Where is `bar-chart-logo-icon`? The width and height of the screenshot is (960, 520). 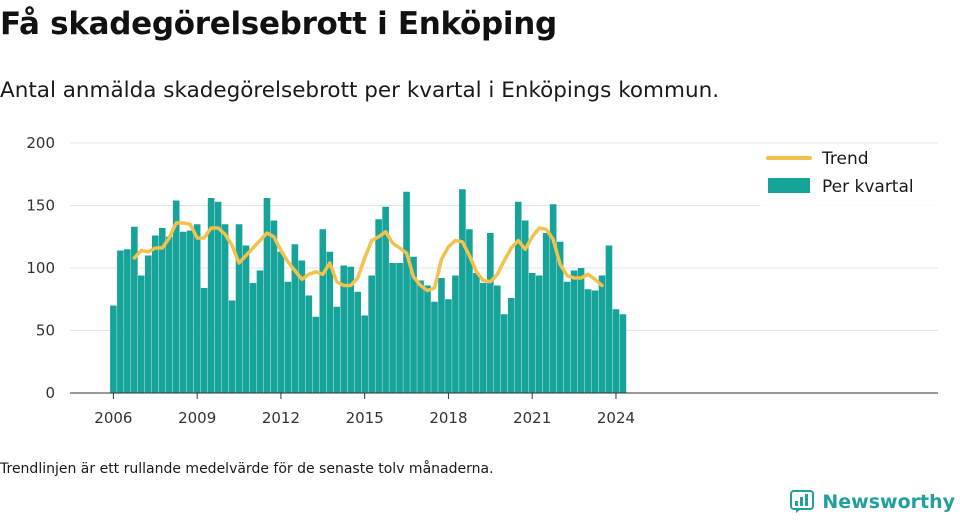
bar-chart-logo-icon is located at coordinates (802, 501).